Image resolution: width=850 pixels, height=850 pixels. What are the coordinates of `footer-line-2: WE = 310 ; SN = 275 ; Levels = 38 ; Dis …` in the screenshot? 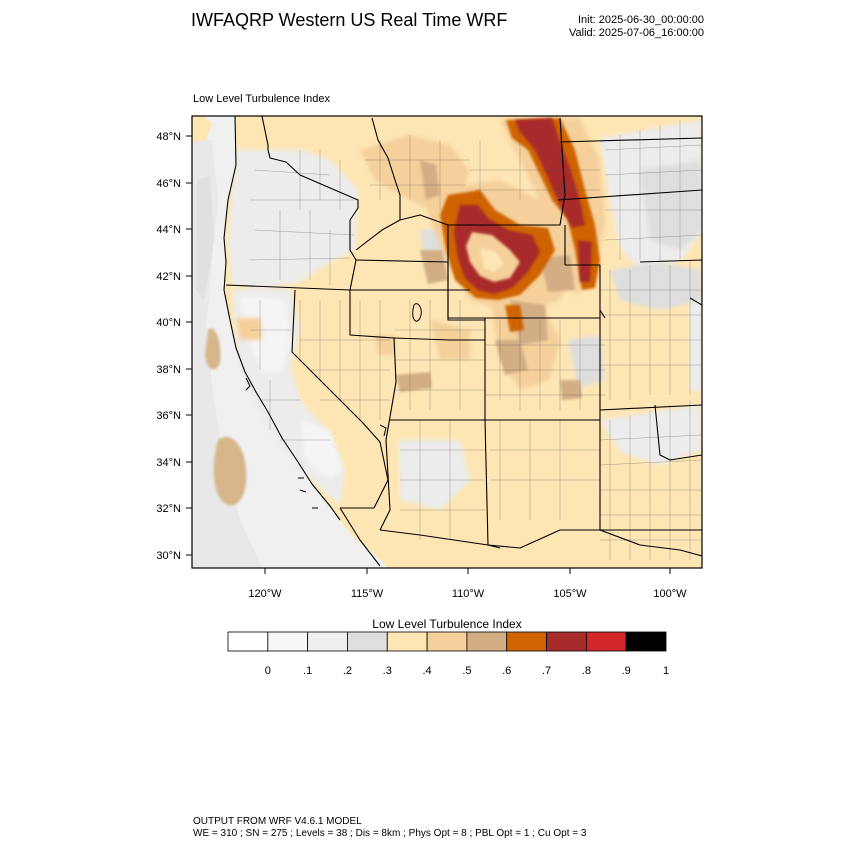 It's located at (390, 833).